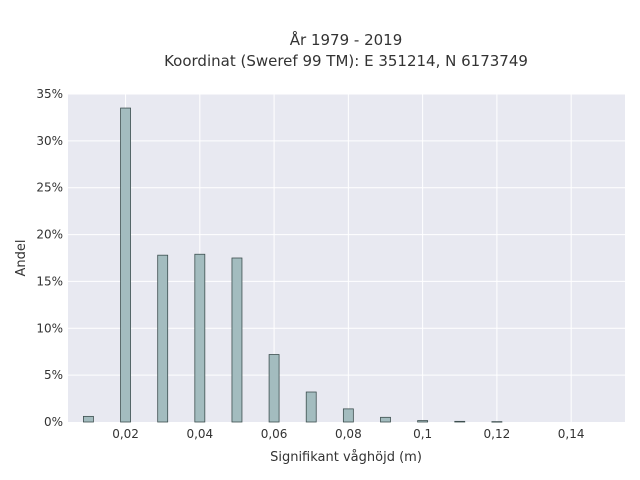 The width and height of the screenshot is (640, 480). What do you see at coordinates (49, 281) in the screenshot?
I see `y-tick-label: 15%` at bounding box center [49, 281].